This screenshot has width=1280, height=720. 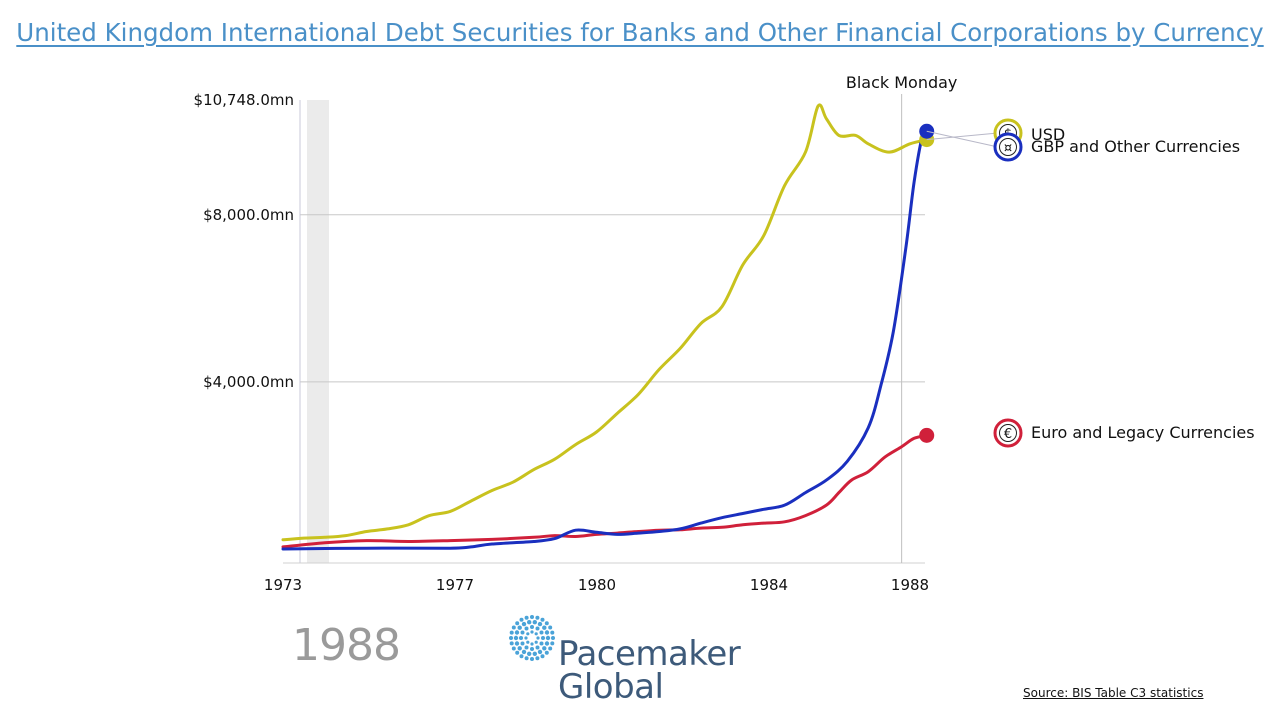 I want to click on currency-icon, so click(x=1008, y=147).